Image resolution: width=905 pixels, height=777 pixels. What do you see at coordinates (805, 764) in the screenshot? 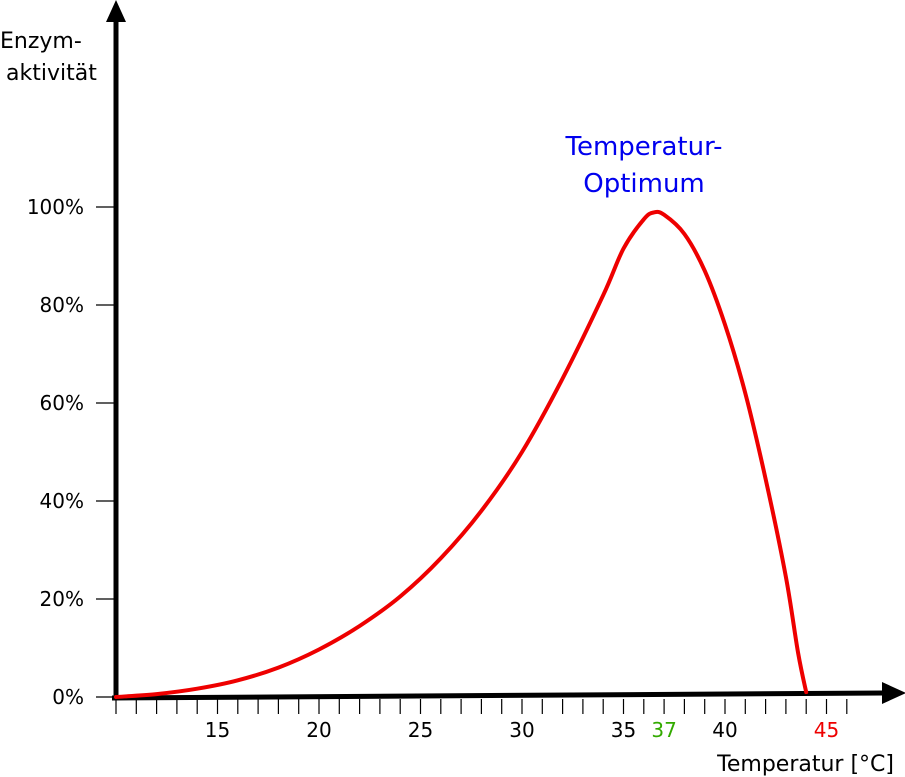
I see `x-axis-title: Temperatur [°C]` at bounding box center [805, 764].